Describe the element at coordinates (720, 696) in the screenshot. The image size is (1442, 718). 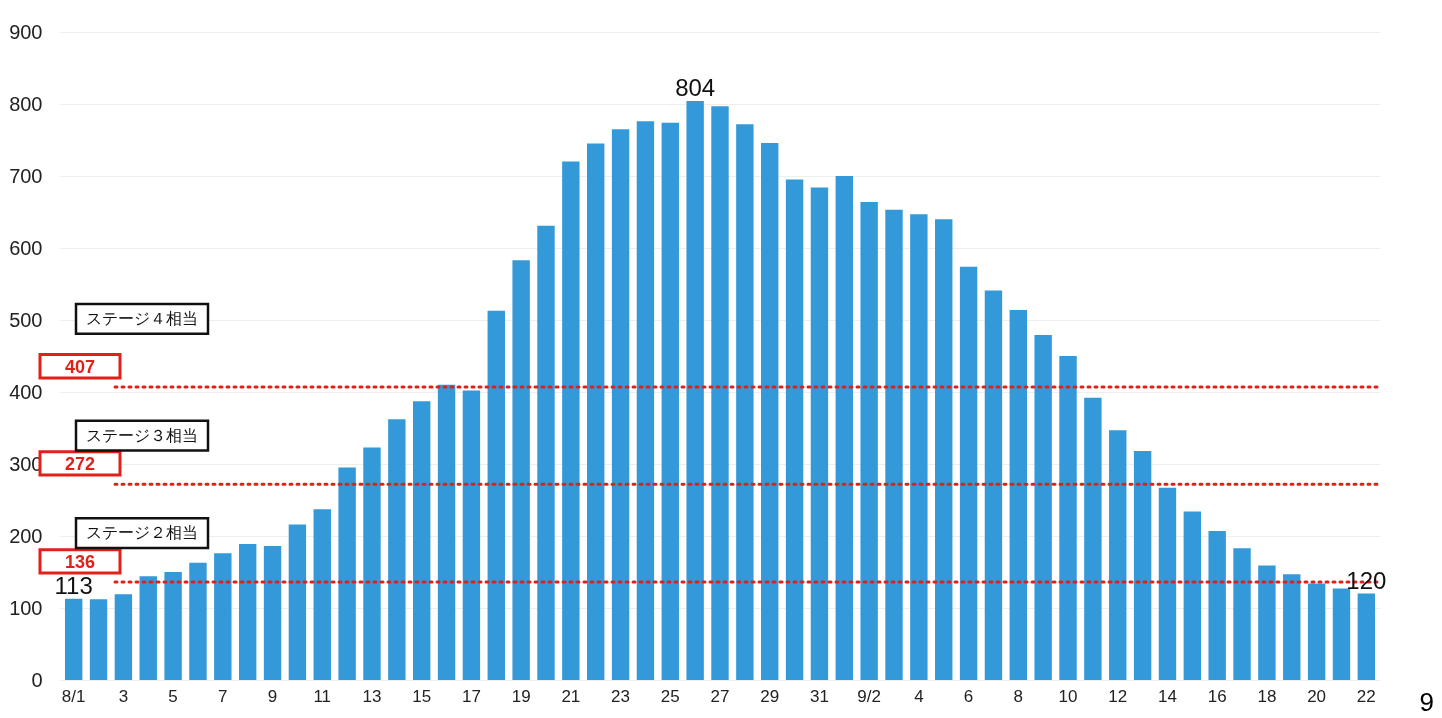
I see `x-tick-label: 27` at that location.